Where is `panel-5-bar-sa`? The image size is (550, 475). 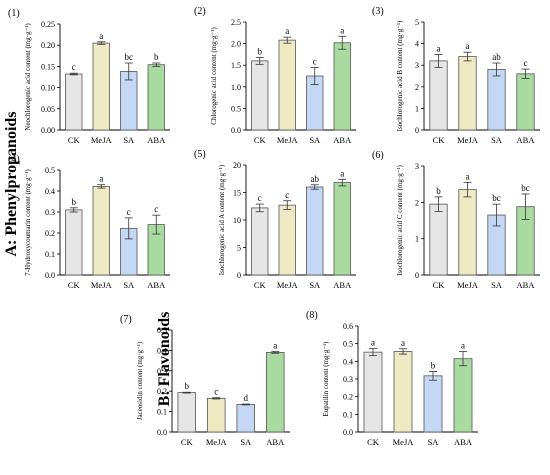 panel-5-bar-sa is located at coordinates (315, 231).